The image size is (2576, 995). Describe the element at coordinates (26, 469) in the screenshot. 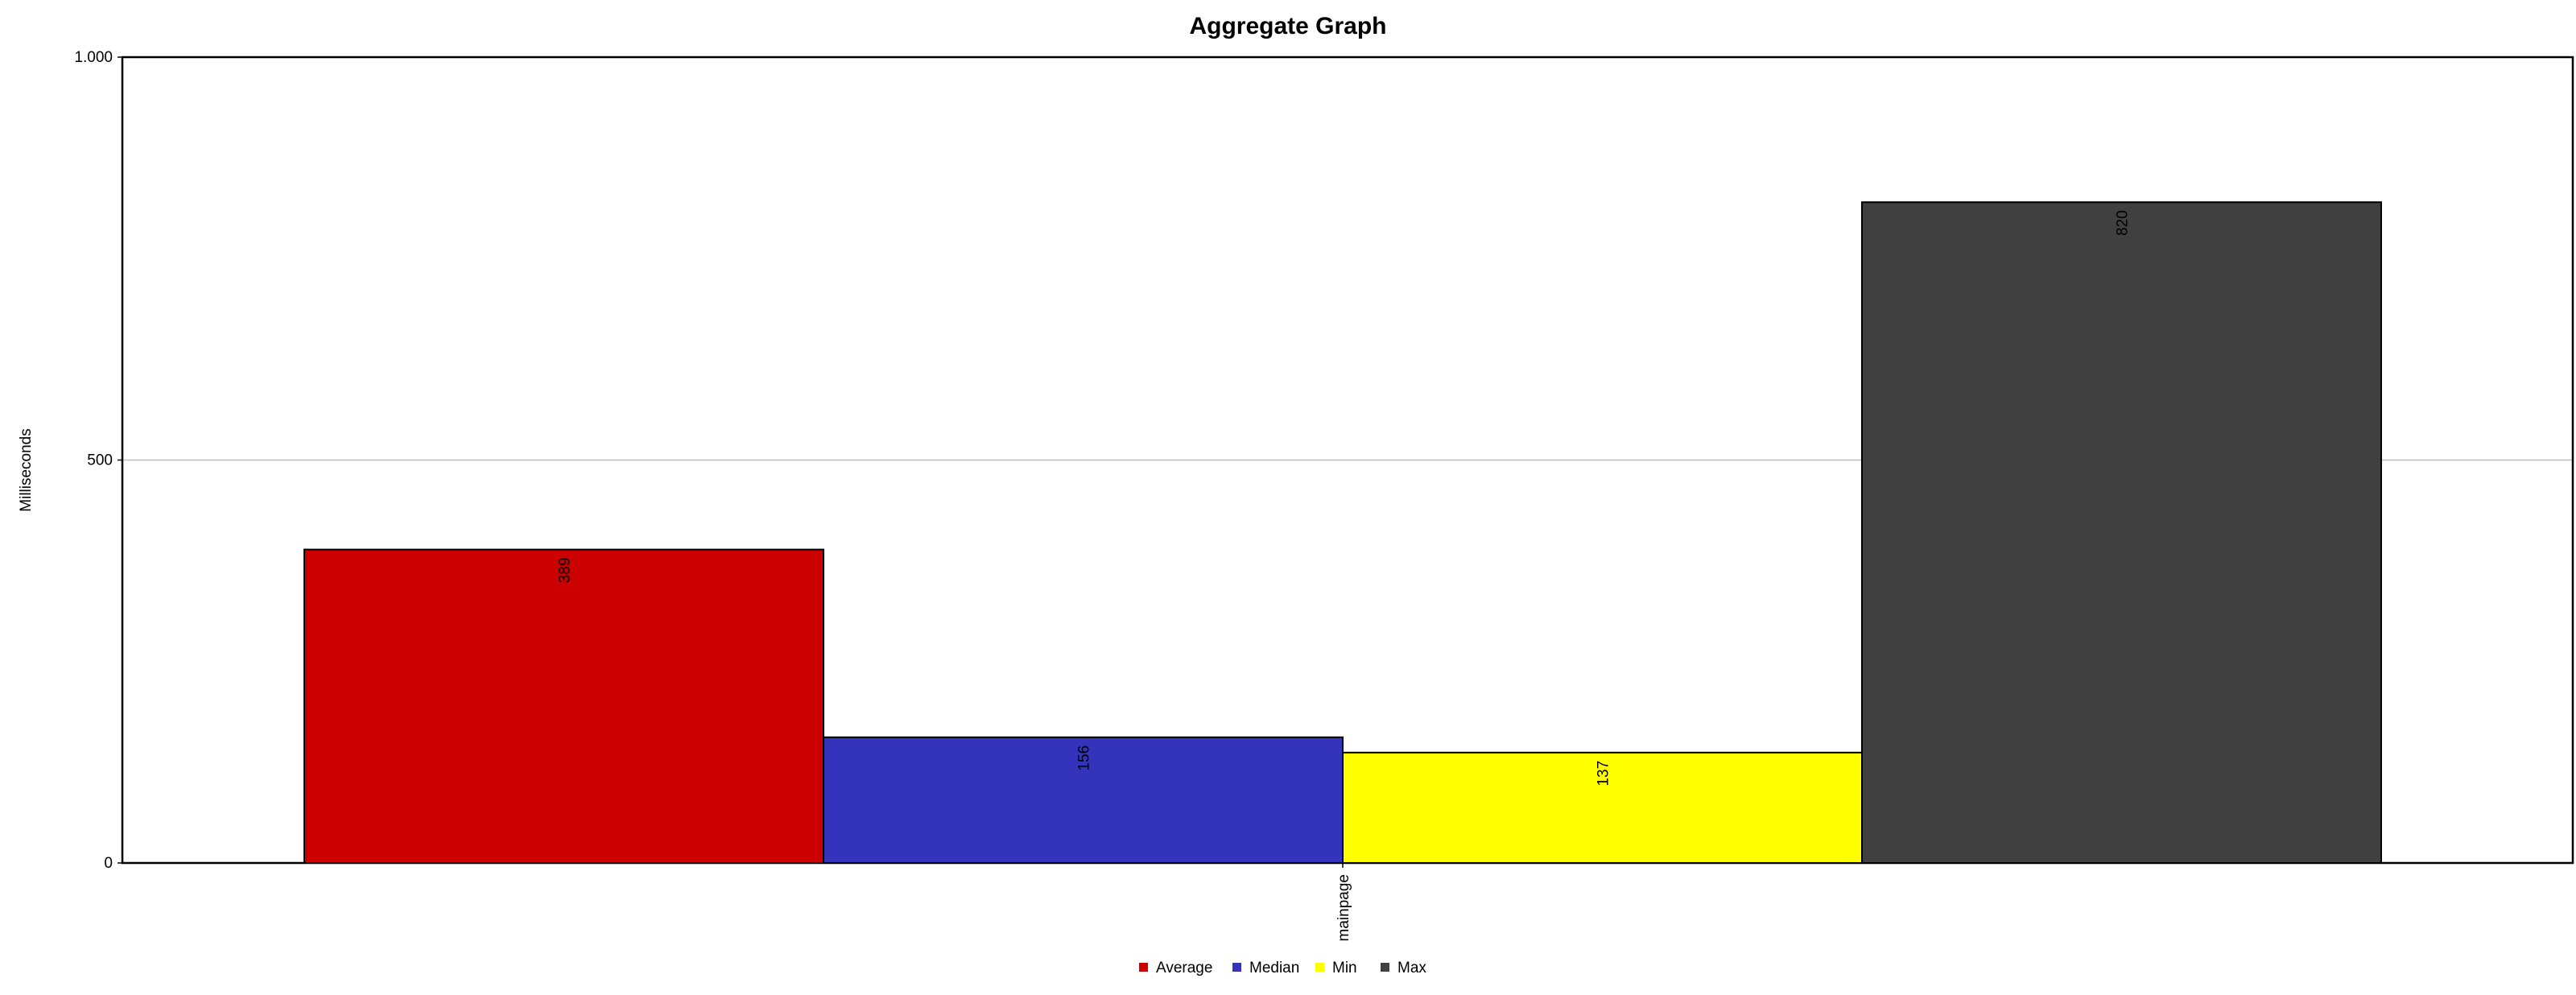

I see `y-axis-label: Milliseconds` at that location.